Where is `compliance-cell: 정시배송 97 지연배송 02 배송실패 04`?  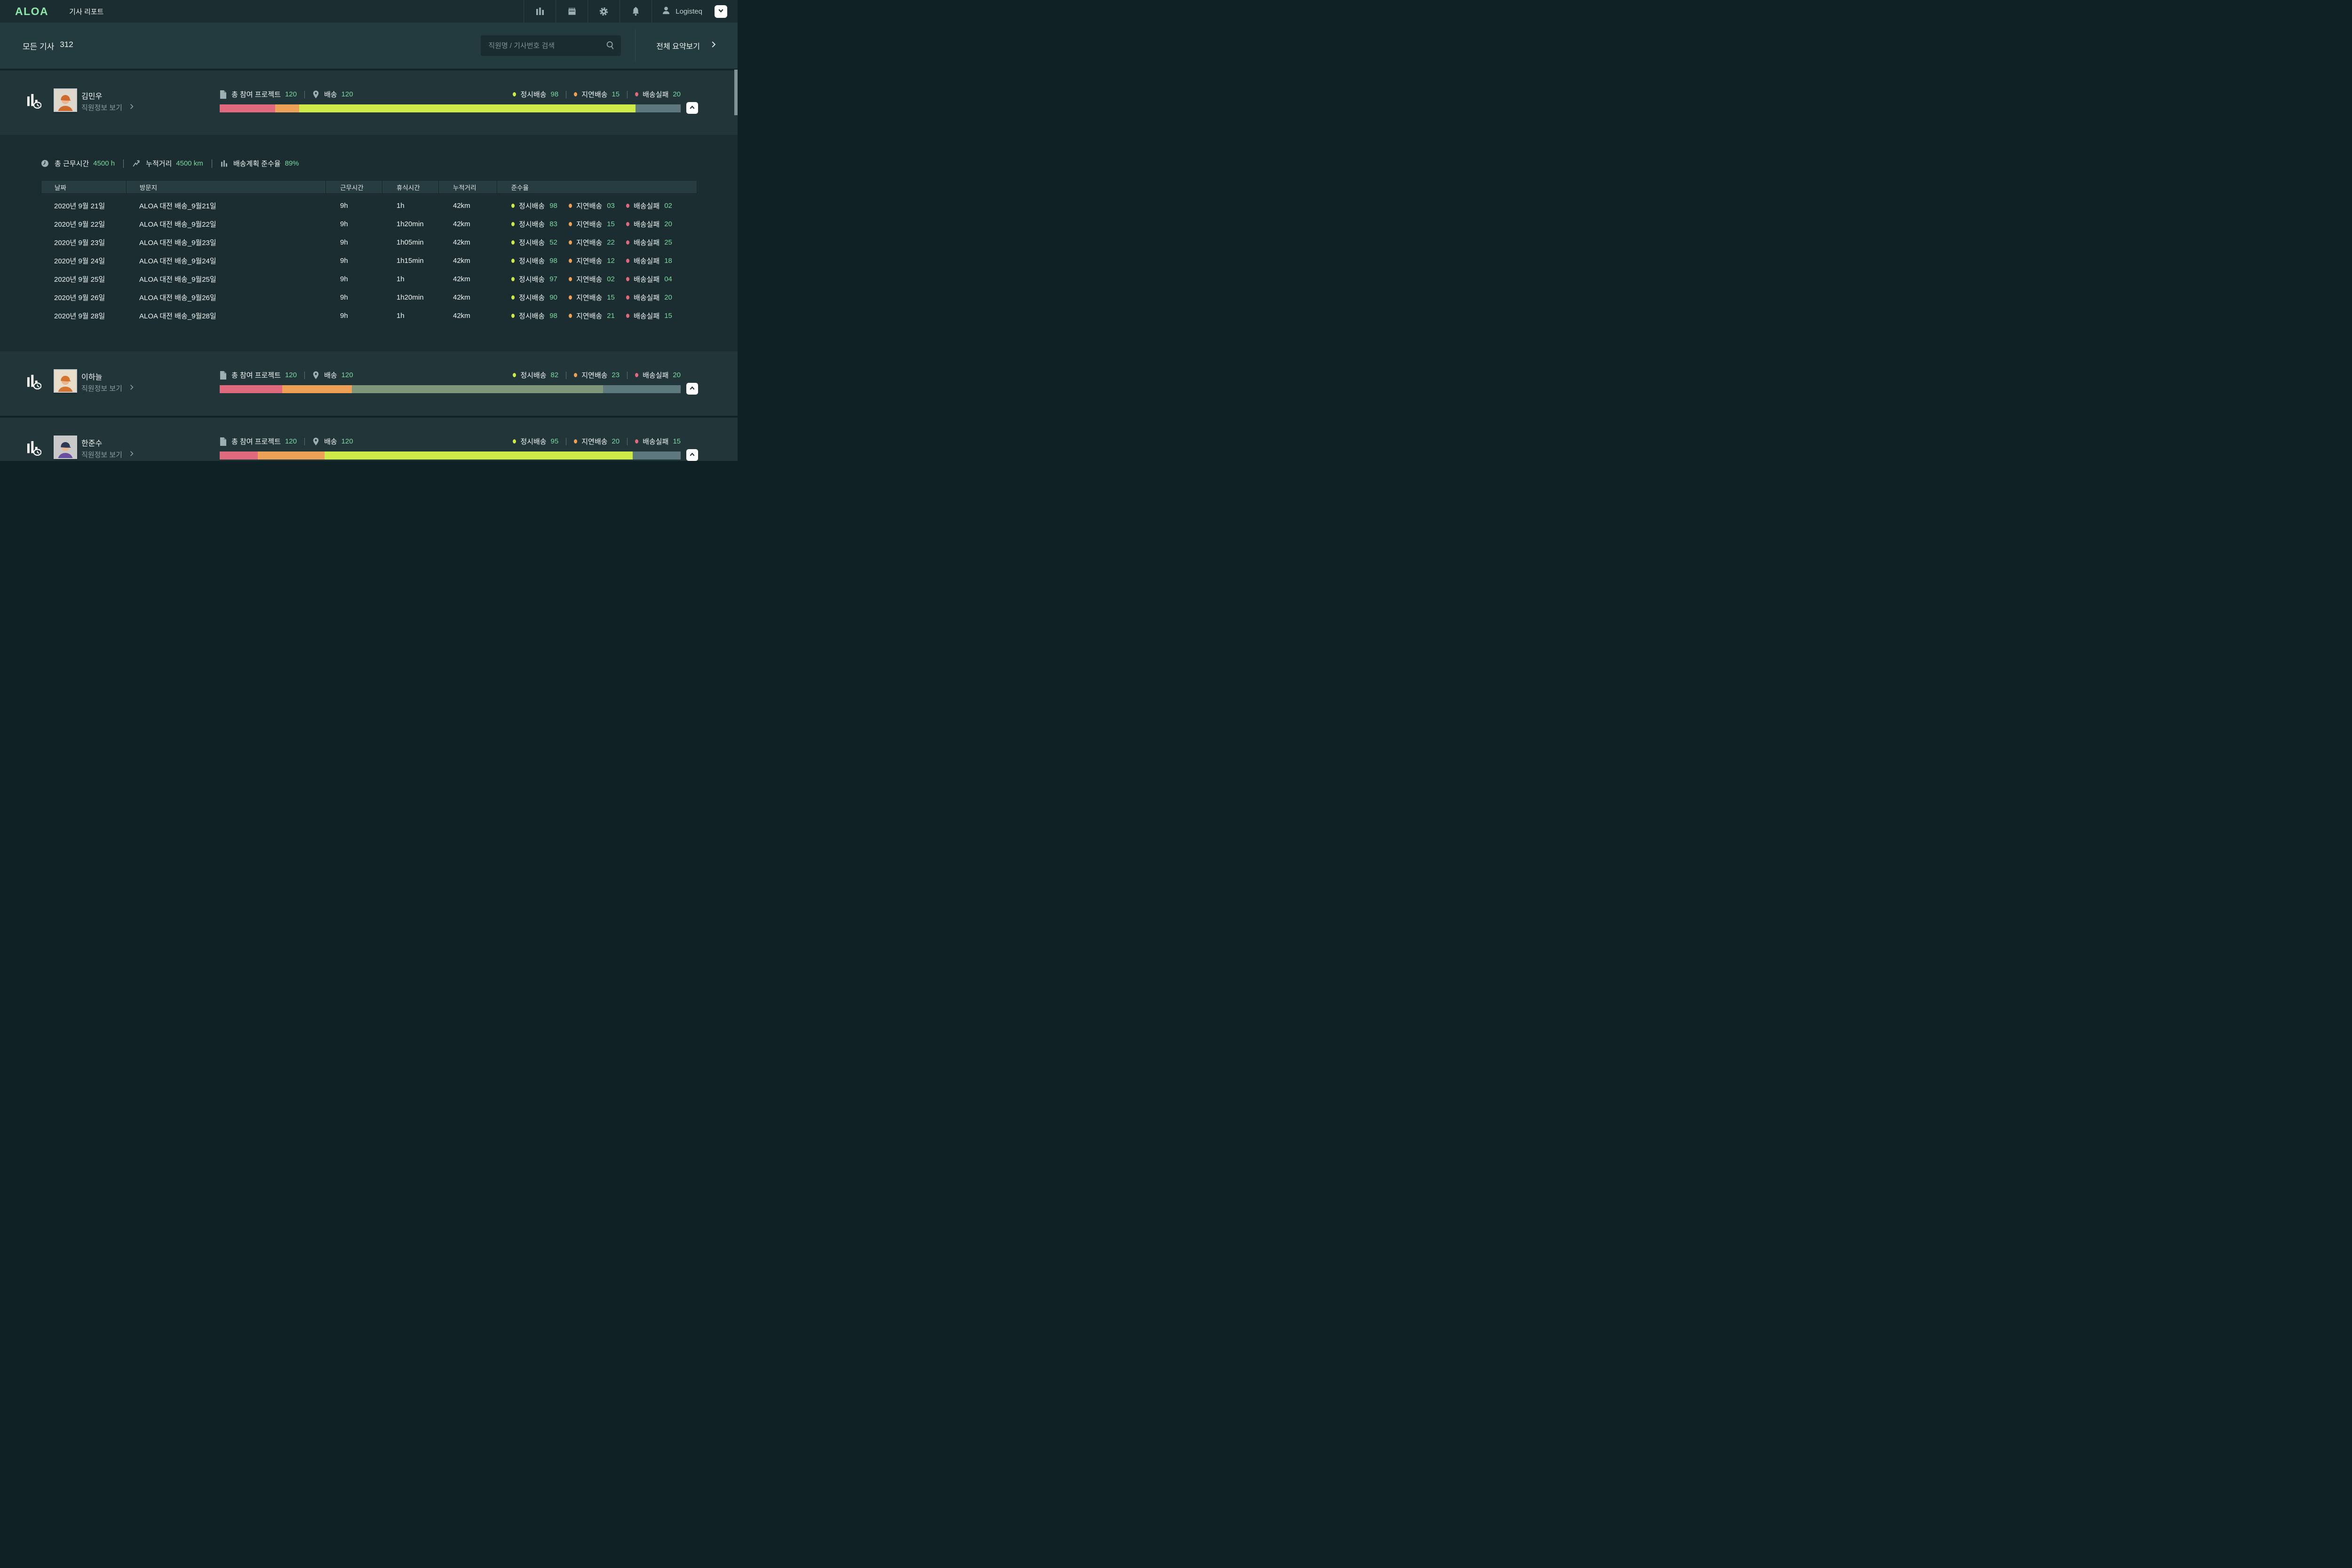
compliance-cell: 정시배송 97 지연배송 02 배송실패 04 is located at coordinates (597, 279).